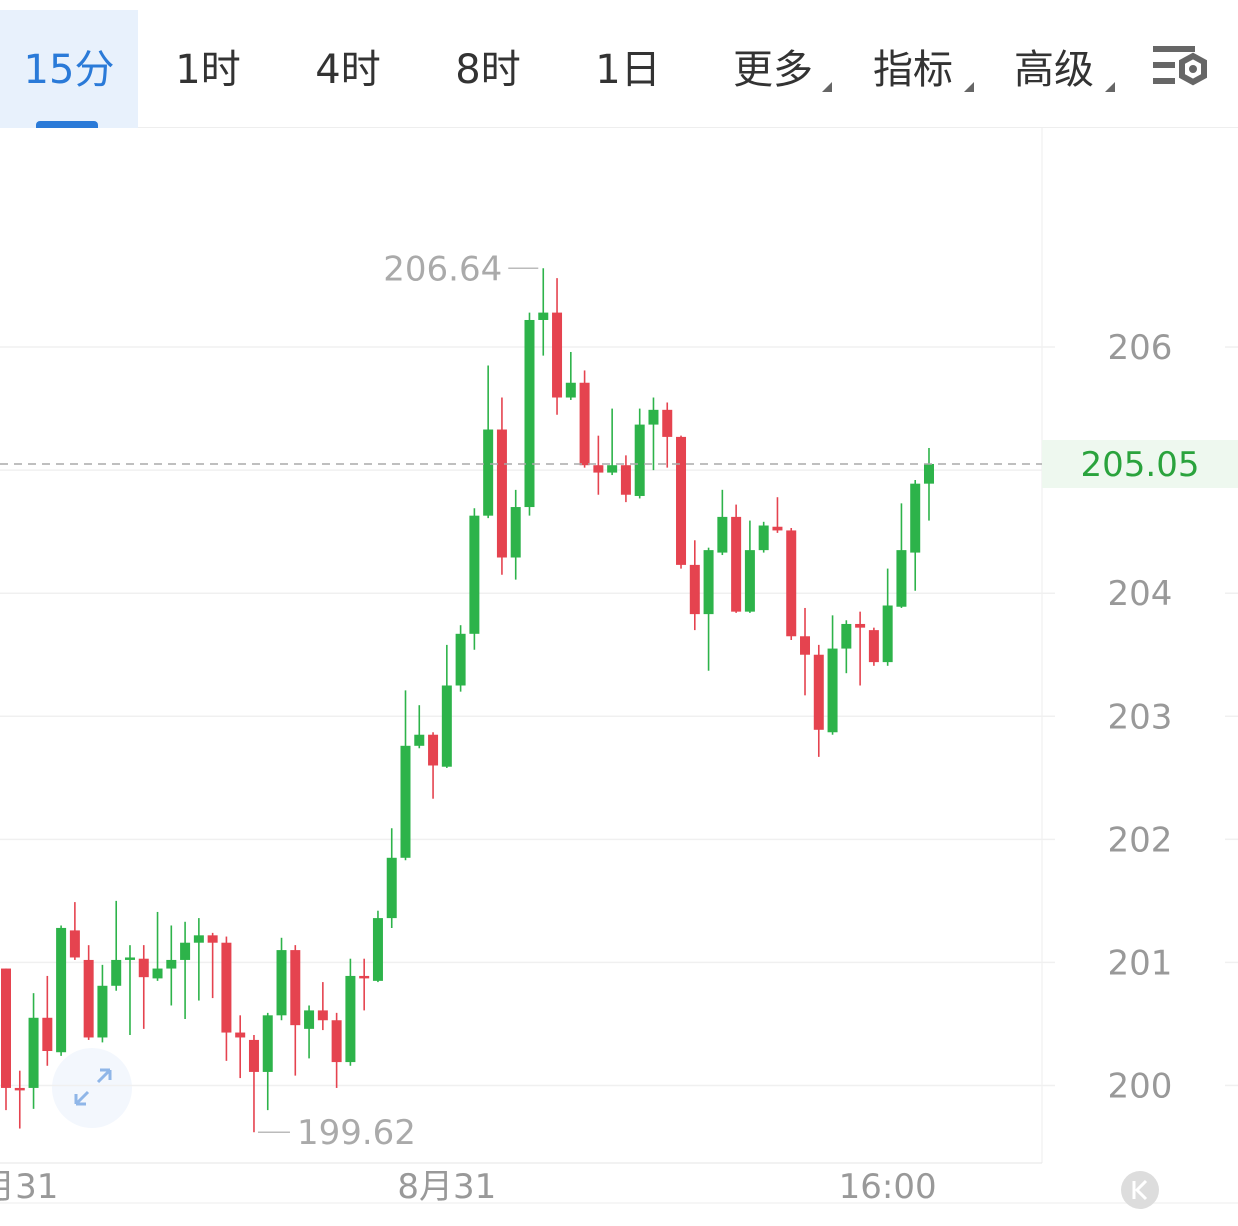 This screenshot has width=1238, height=1226. I want to click on x-tick-label: 16:00, so click(888, 1187).